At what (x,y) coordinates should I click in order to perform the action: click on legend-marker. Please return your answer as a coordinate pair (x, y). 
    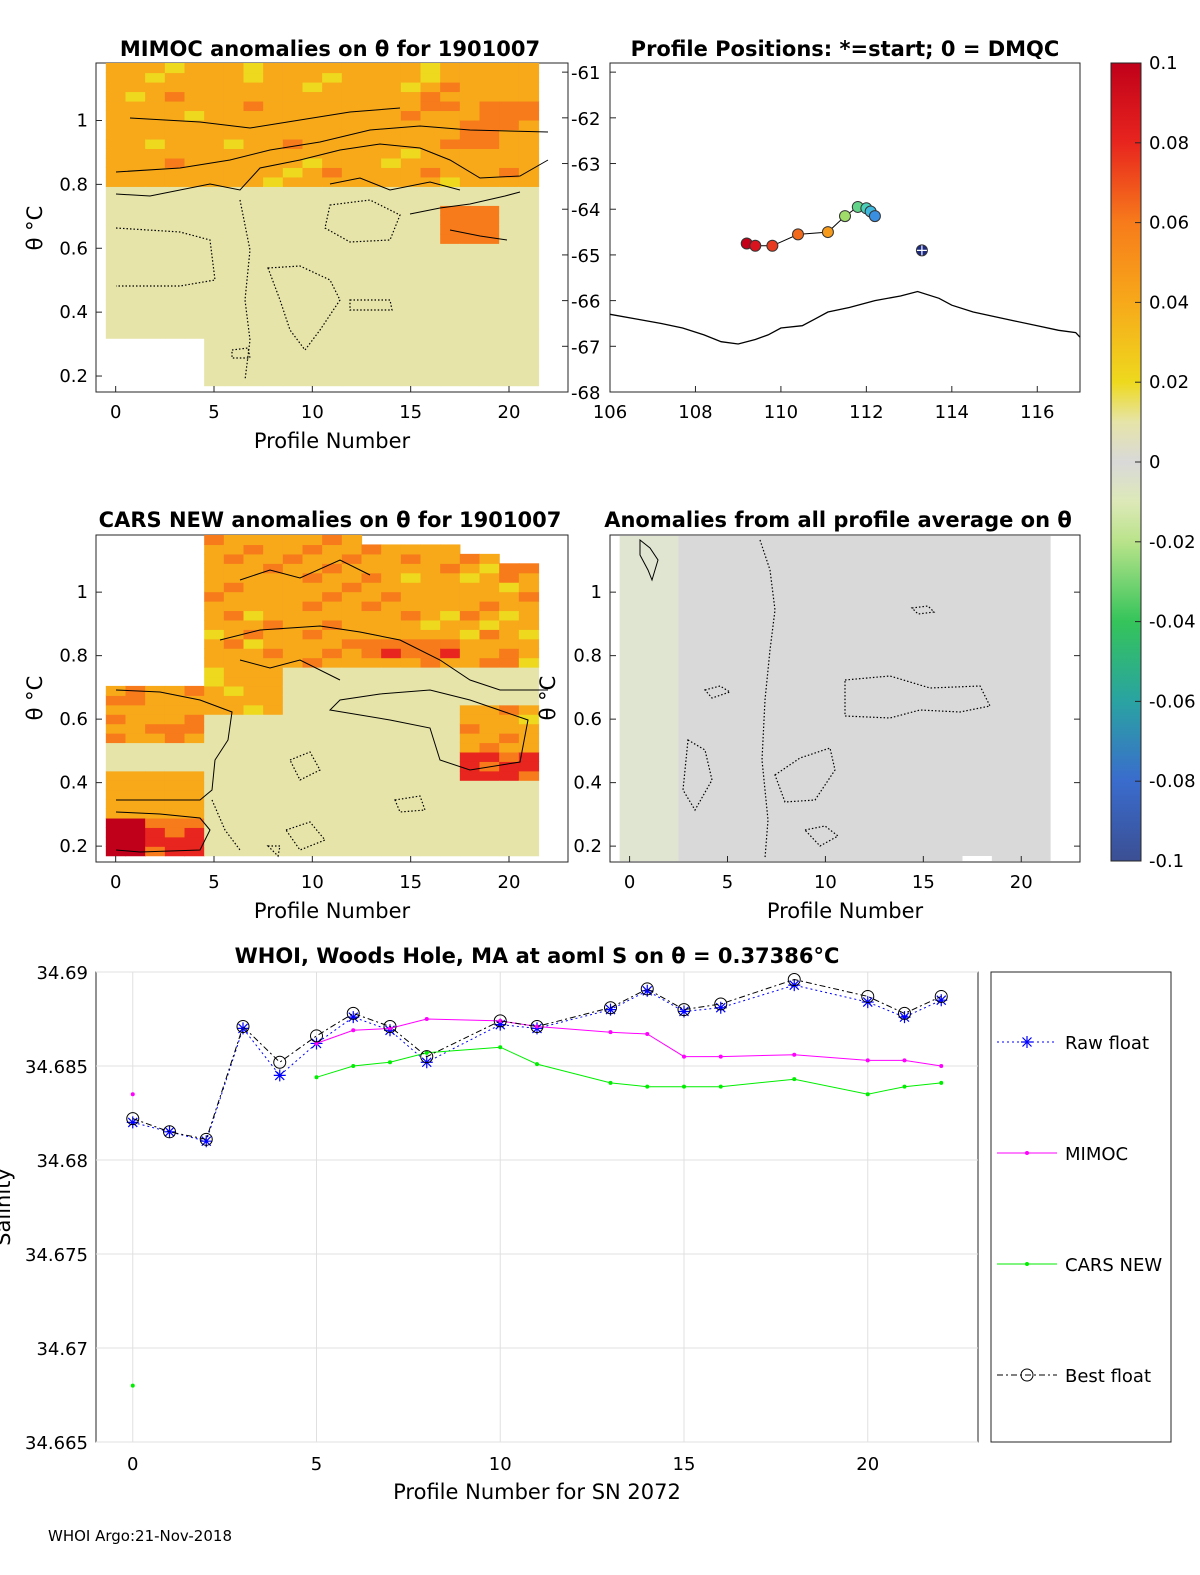
    Looking at the image, I should click on (1027, 1042).